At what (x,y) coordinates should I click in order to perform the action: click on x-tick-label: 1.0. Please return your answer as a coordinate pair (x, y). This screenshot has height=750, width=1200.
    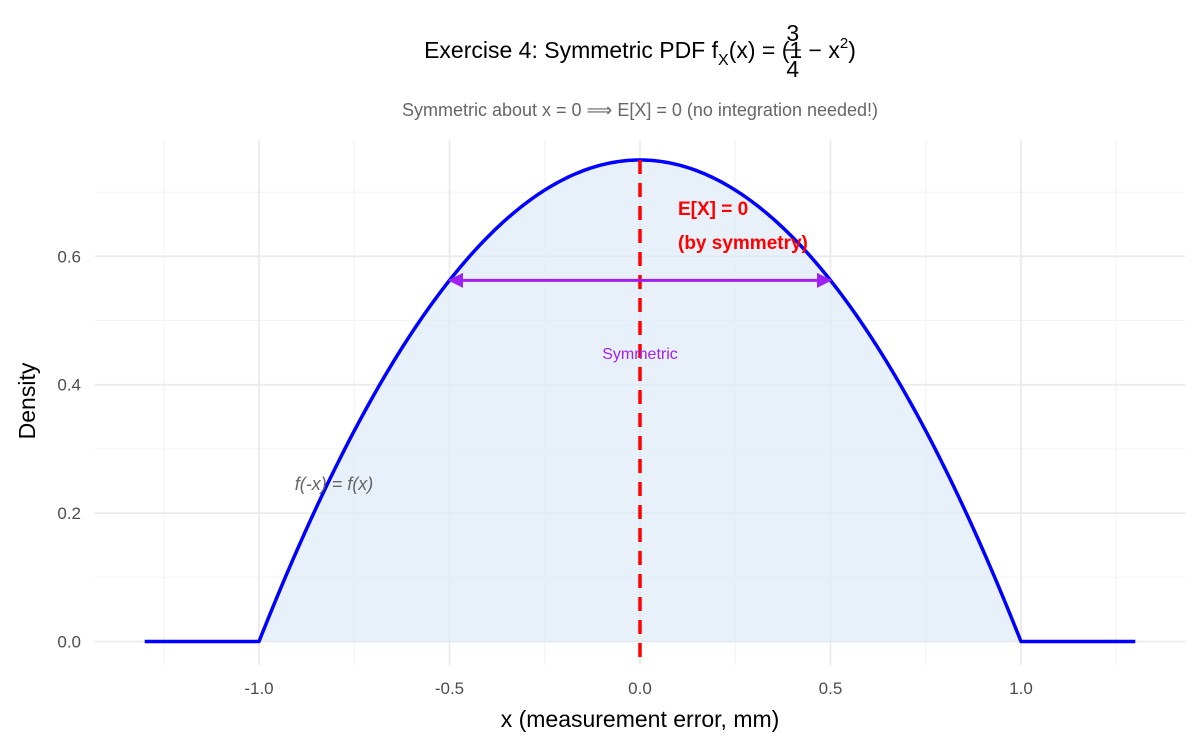
    Looking at the image, I should click on (1021, 688).